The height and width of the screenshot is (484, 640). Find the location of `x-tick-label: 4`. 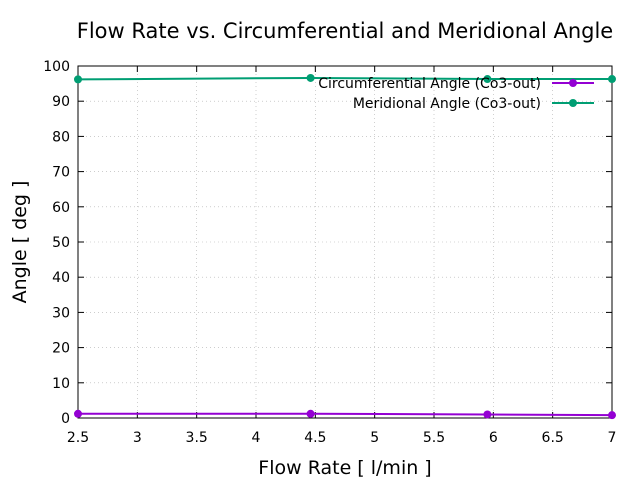

x-tick-label: 4 is located at coordinates (256, 438).